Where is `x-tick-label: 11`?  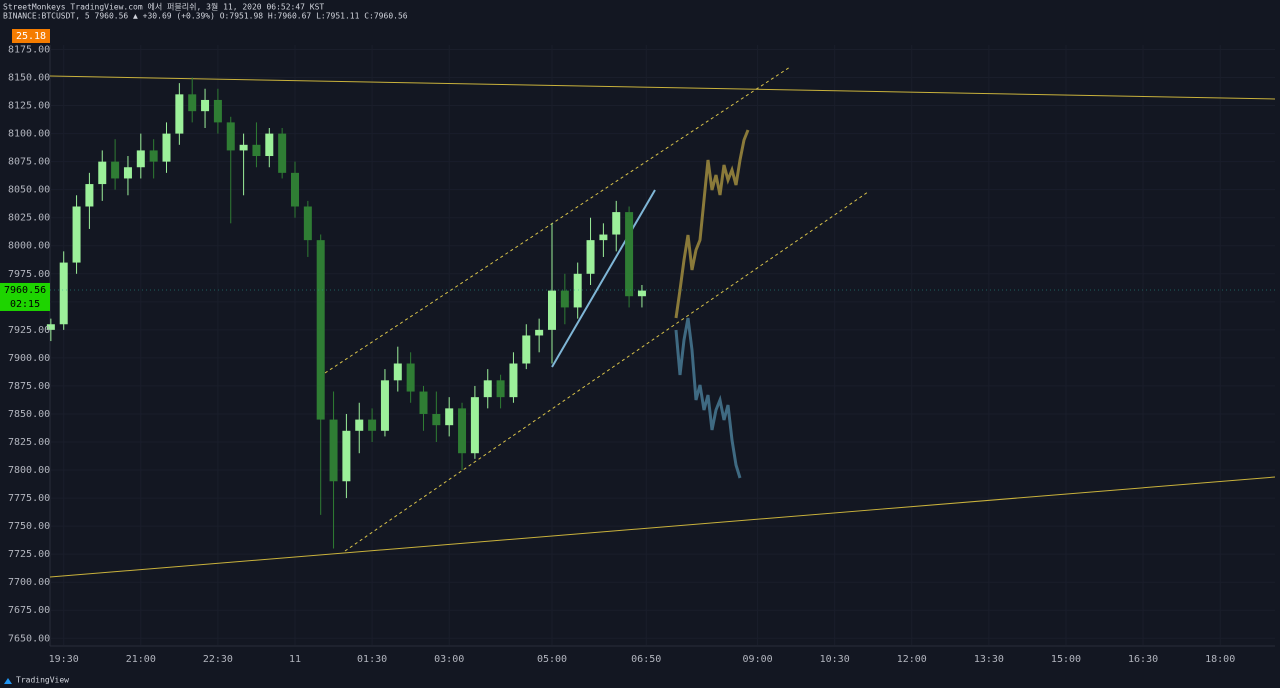 x-tick-label: 11 is located at coordinates (295, 659).